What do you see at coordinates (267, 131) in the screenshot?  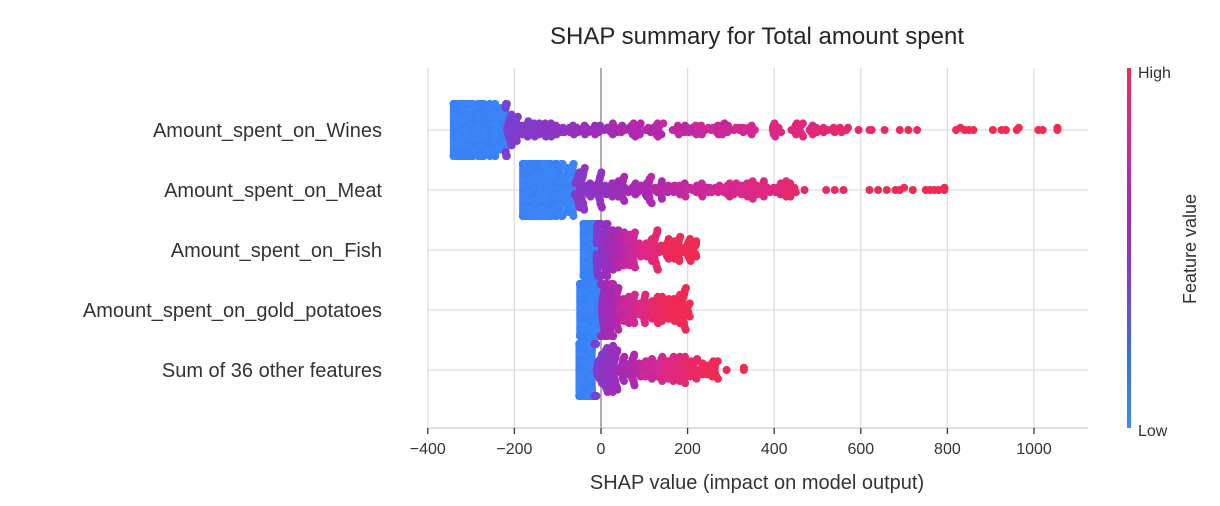 I see `feature-label: Amount_spent_on_Wines` at bounding box center [267, 131].